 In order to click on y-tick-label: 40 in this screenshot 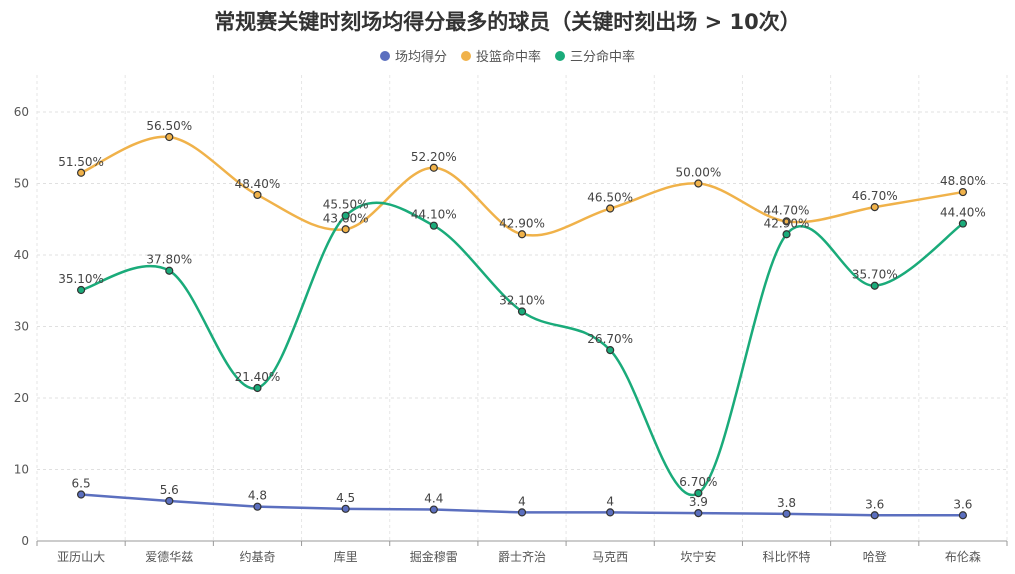, I will do `click(21, 255)`.